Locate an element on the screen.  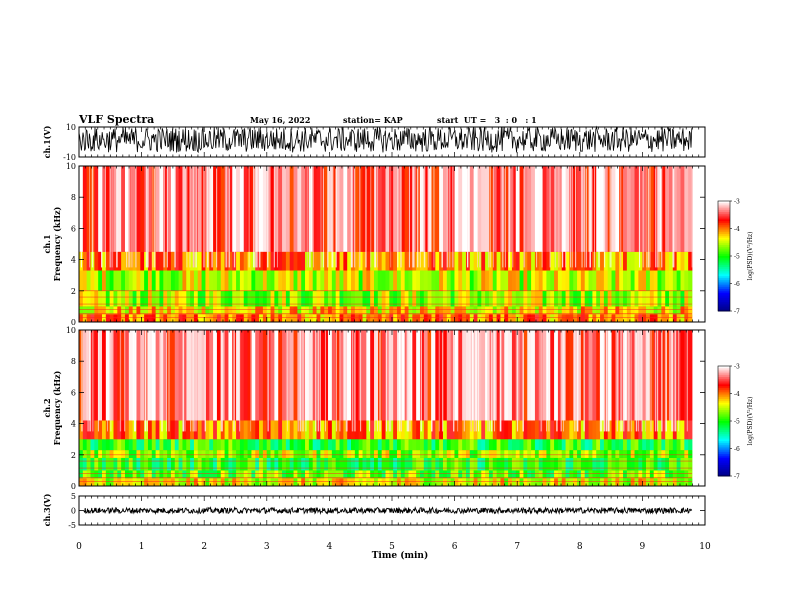
y-tick-label: 4 is located at coordinates (73, 260).